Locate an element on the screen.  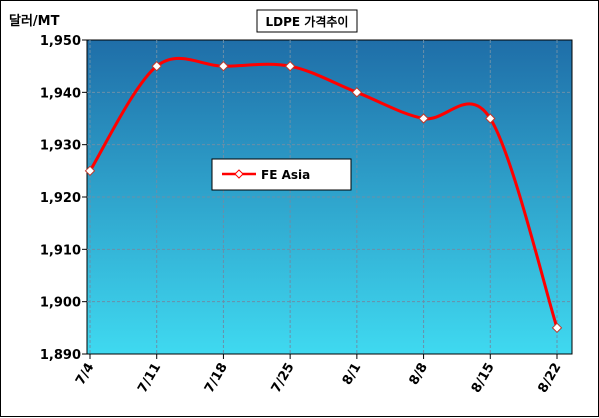
x-tick-label: 7/25 is located at coordinates (283, 378).